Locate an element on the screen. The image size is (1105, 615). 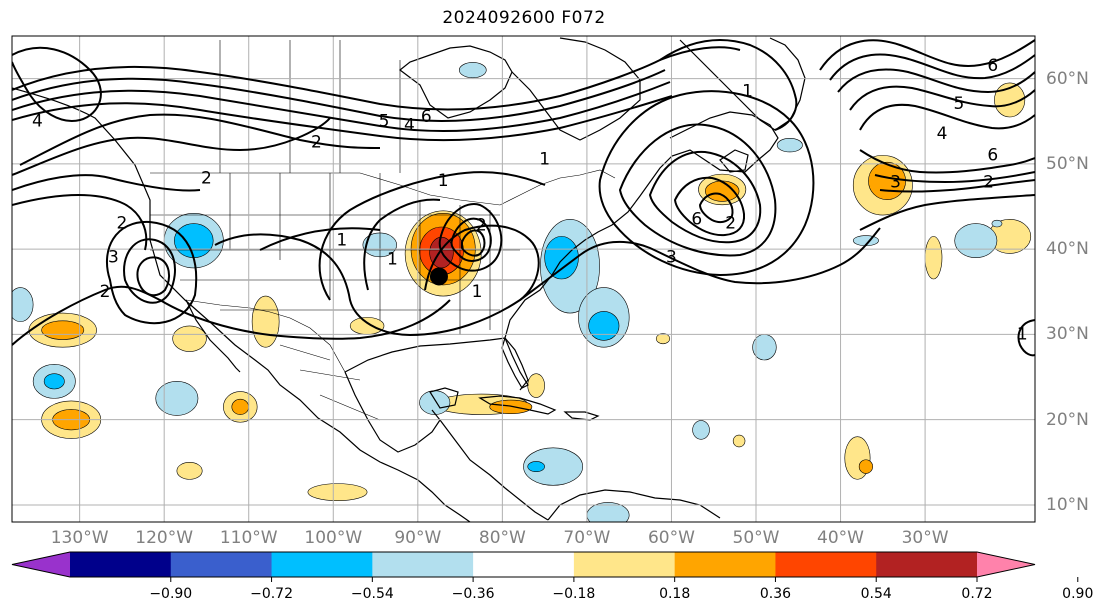
colorbar-tick-label: −0.36 is located at coordinates (473, 594).